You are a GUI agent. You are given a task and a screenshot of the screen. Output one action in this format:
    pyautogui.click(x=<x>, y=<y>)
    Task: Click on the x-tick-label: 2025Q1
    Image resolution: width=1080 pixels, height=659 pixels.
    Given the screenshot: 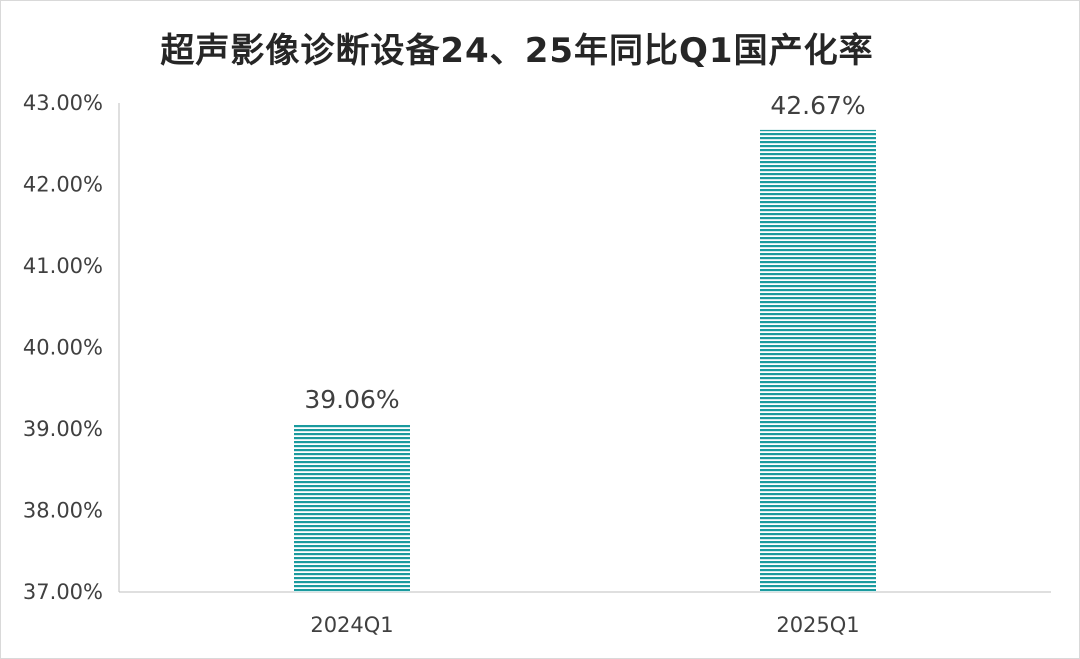 What is the action you would take?
    pyautogui.click(x=817, y=625)
    